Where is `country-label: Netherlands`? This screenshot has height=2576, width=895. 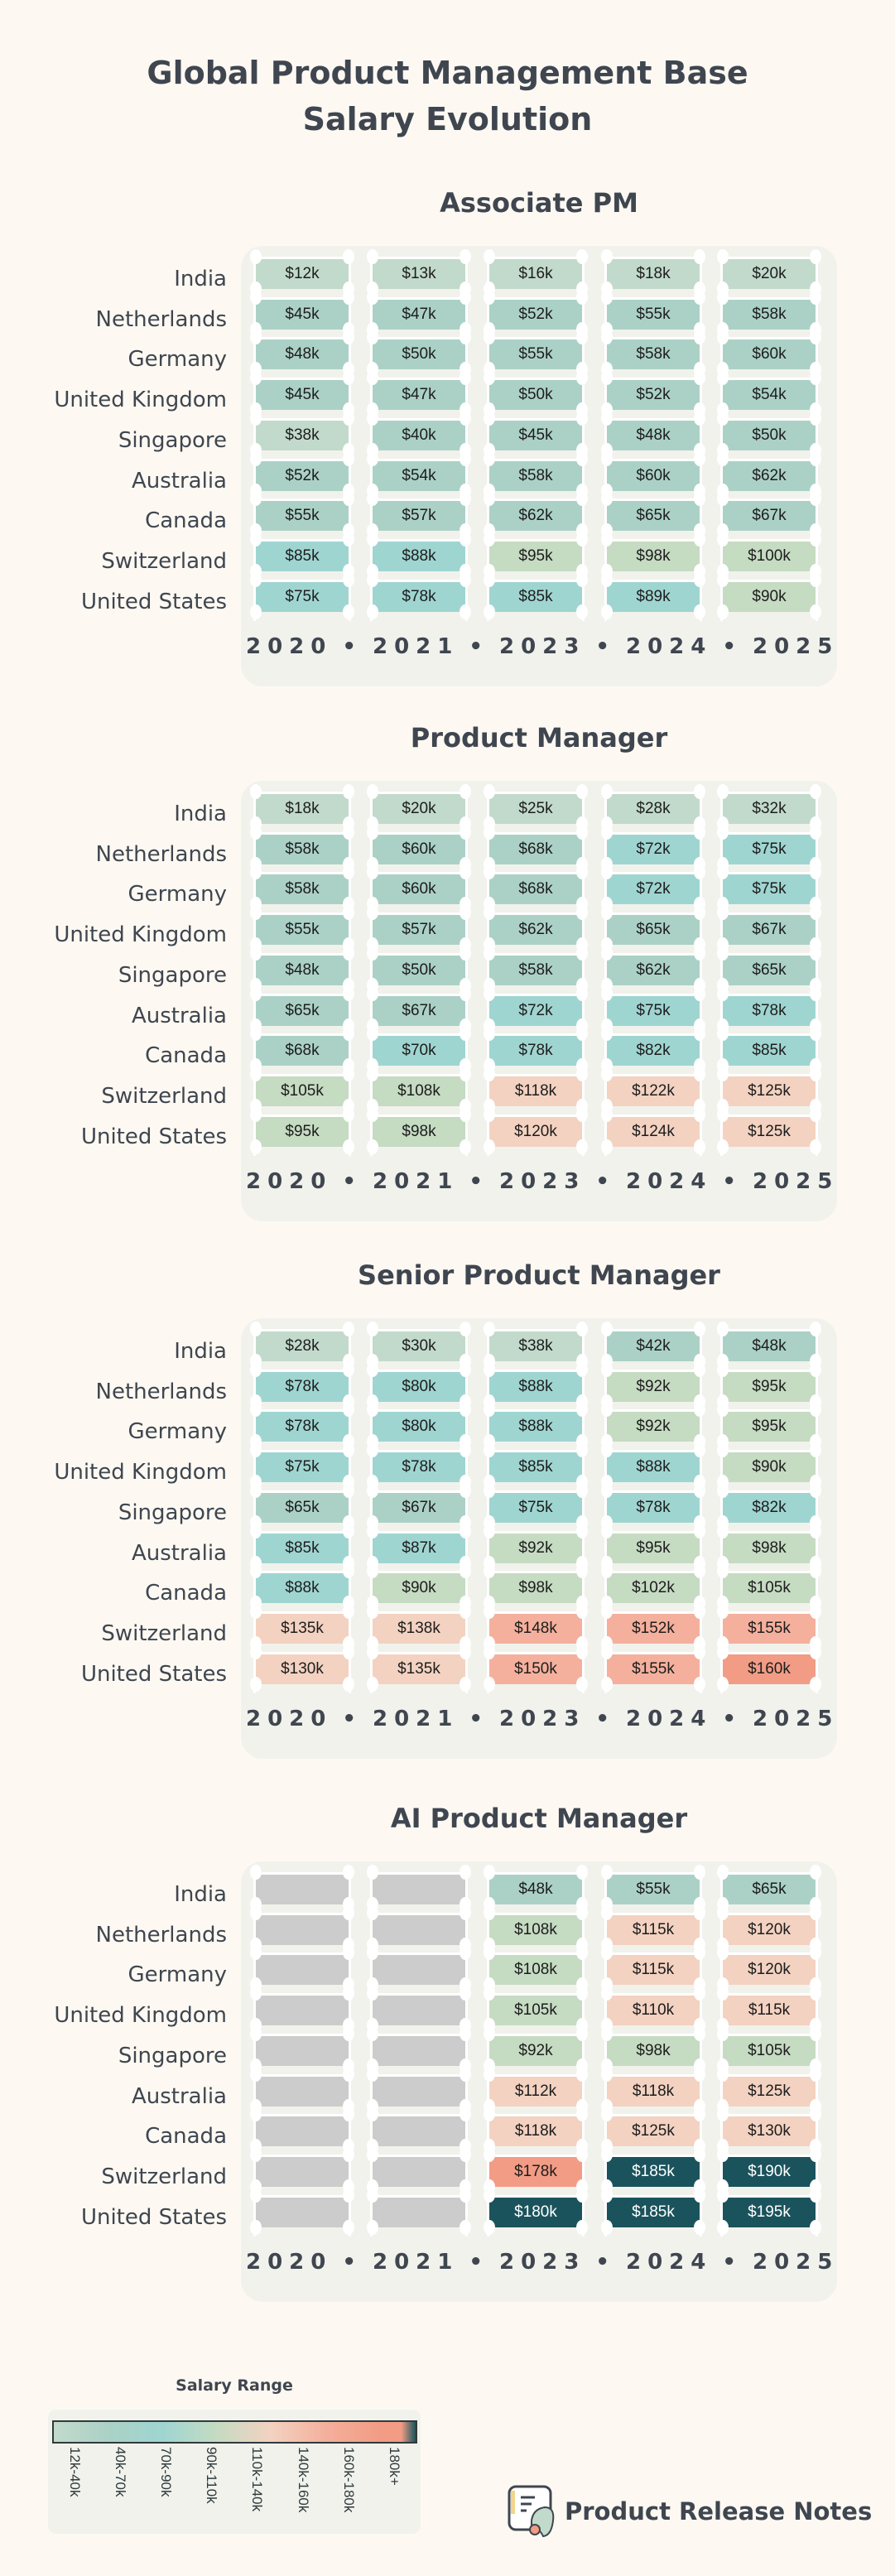
country-label: Netherlands is located at coordinates (161, 1935).